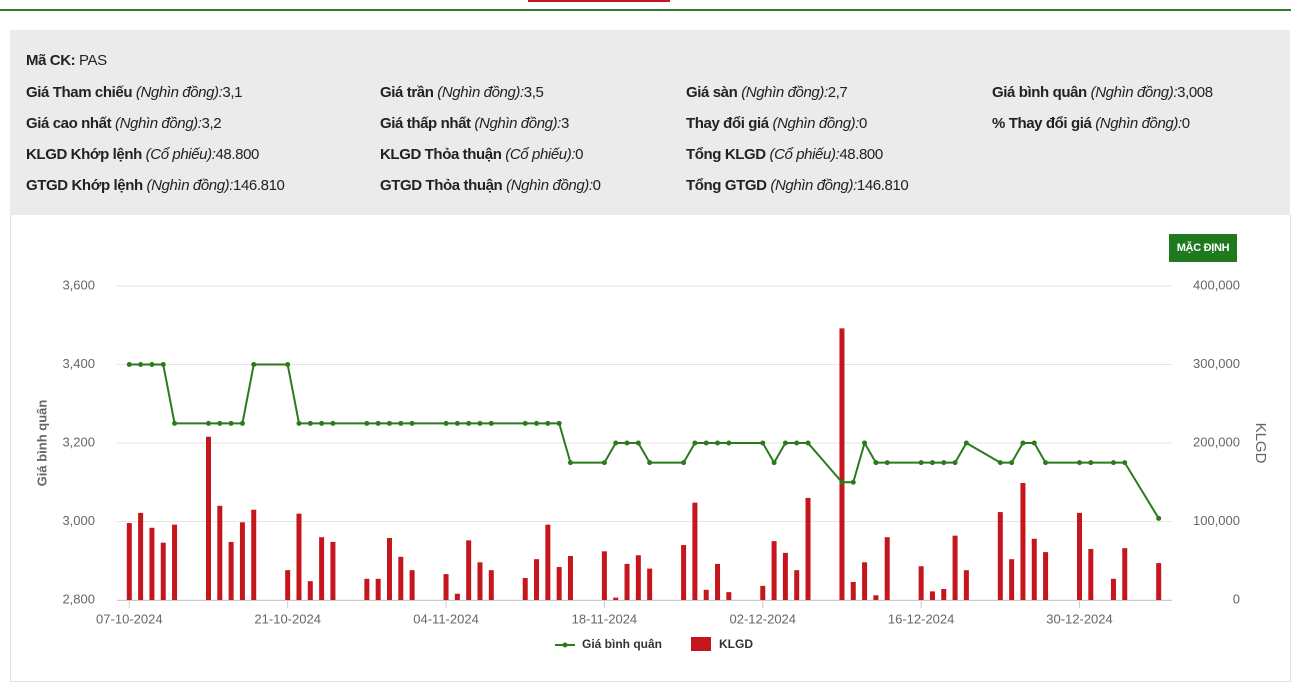 The image size is (1291, 687). I want to click on info-label: % Thay đổi giá, so click(1042, 123).